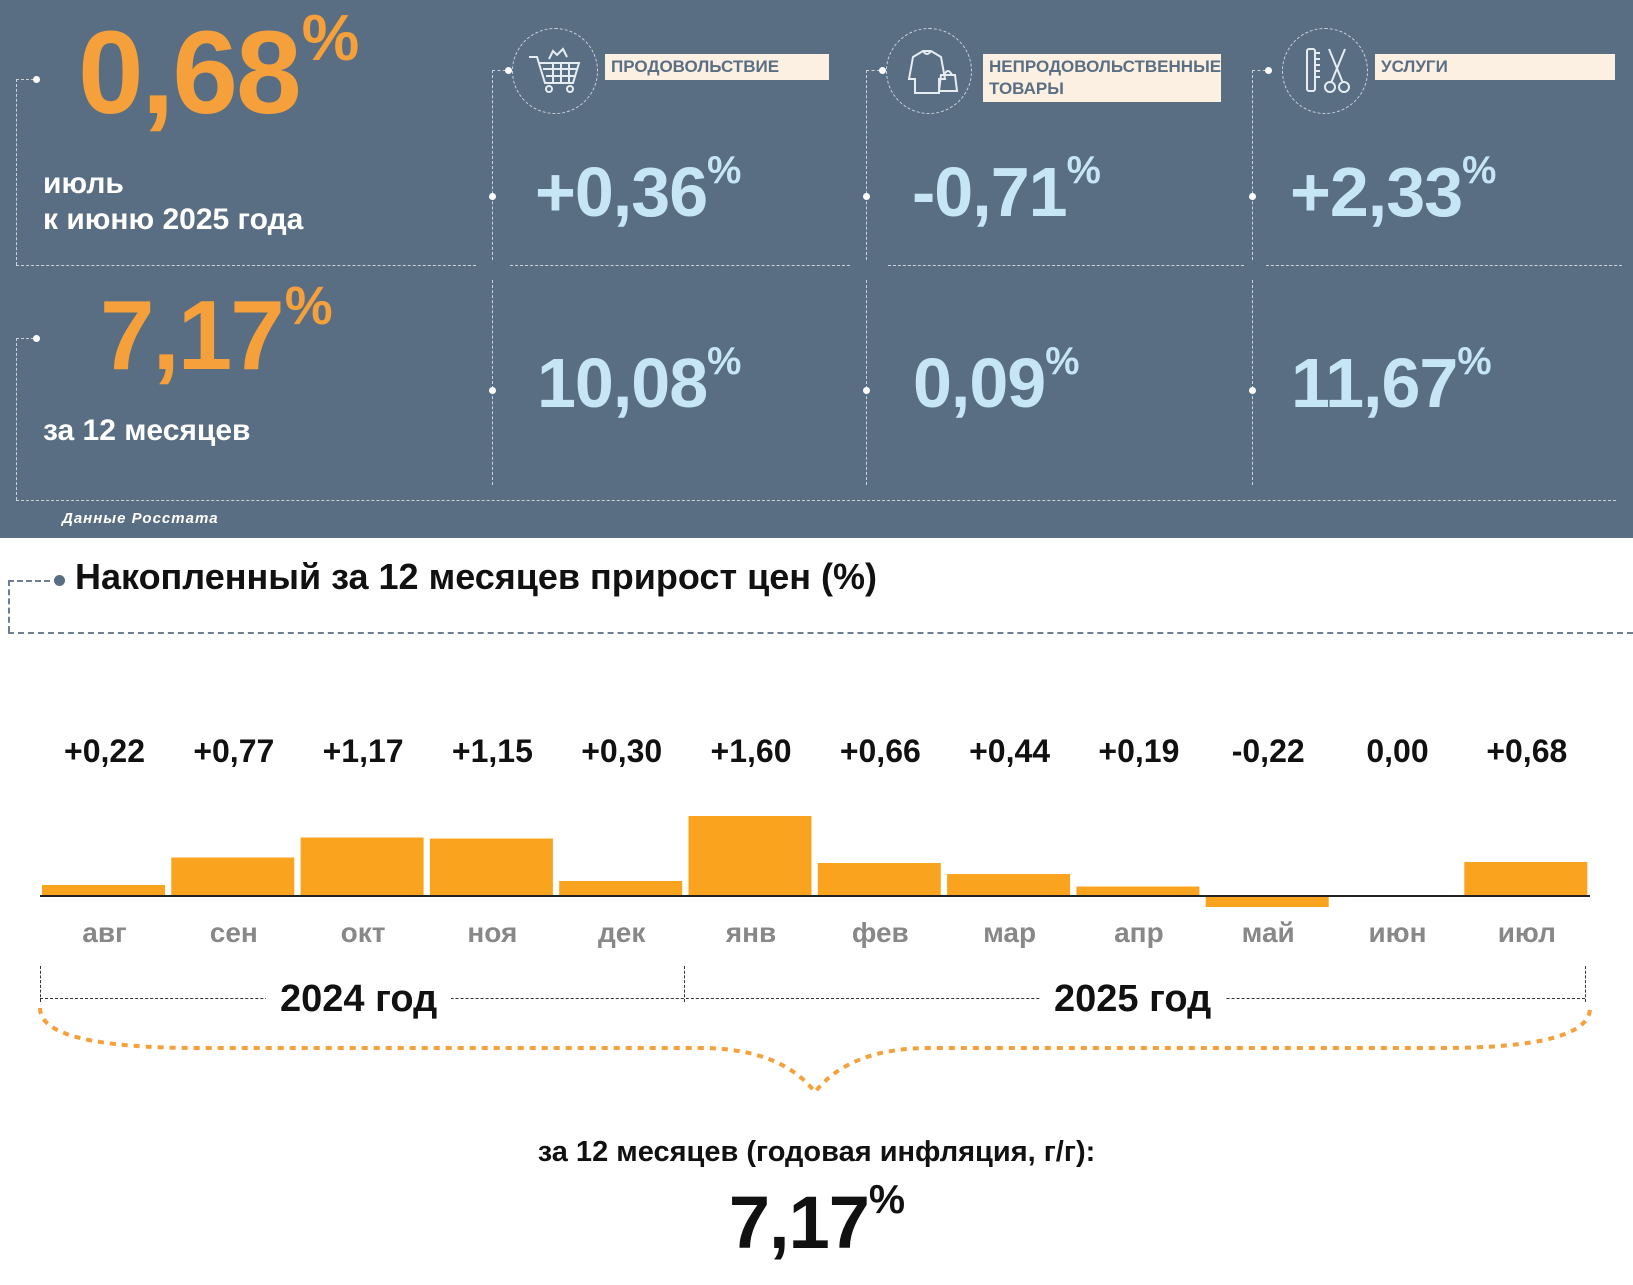 The width and height of the screenshot is (1633, 1285). I want to click on month-label-фев: фев, so click(880, 932).